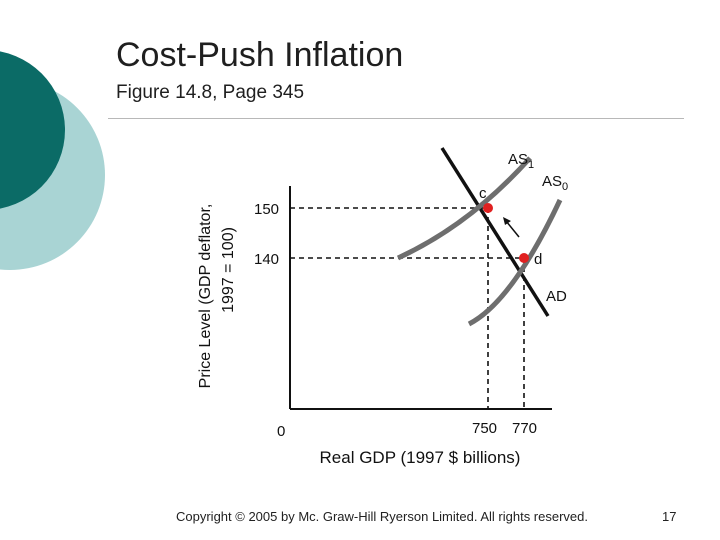 This screenshot has height=540, width=720. What do you see at coordinates (488, 208) in the screenshot?
I see `point-c` at bounding box center [488, 208].